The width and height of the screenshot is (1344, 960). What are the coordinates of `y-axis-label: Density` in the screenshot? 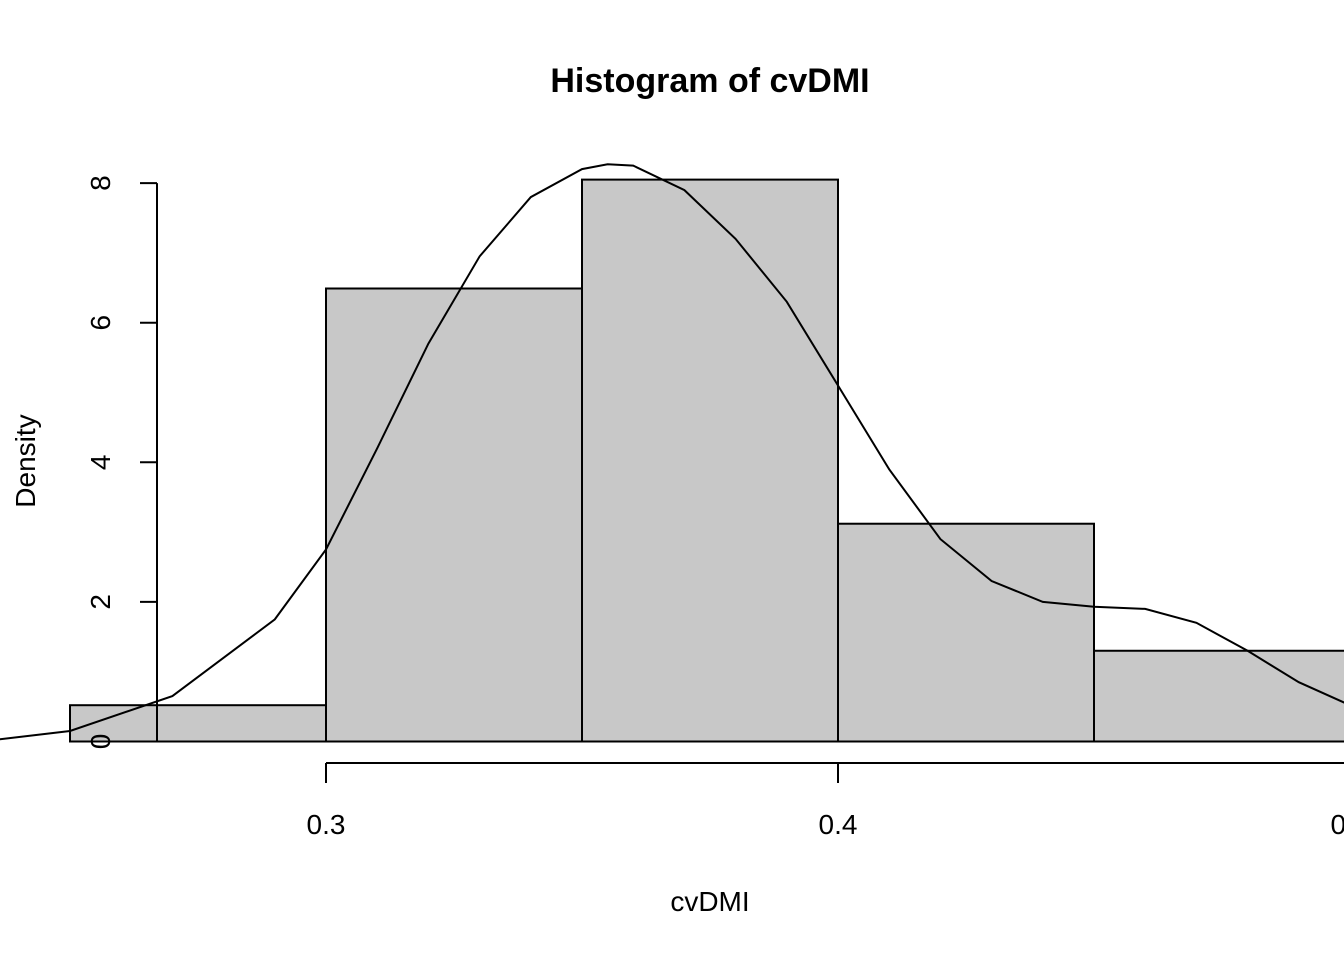 It's located at (25, 460).